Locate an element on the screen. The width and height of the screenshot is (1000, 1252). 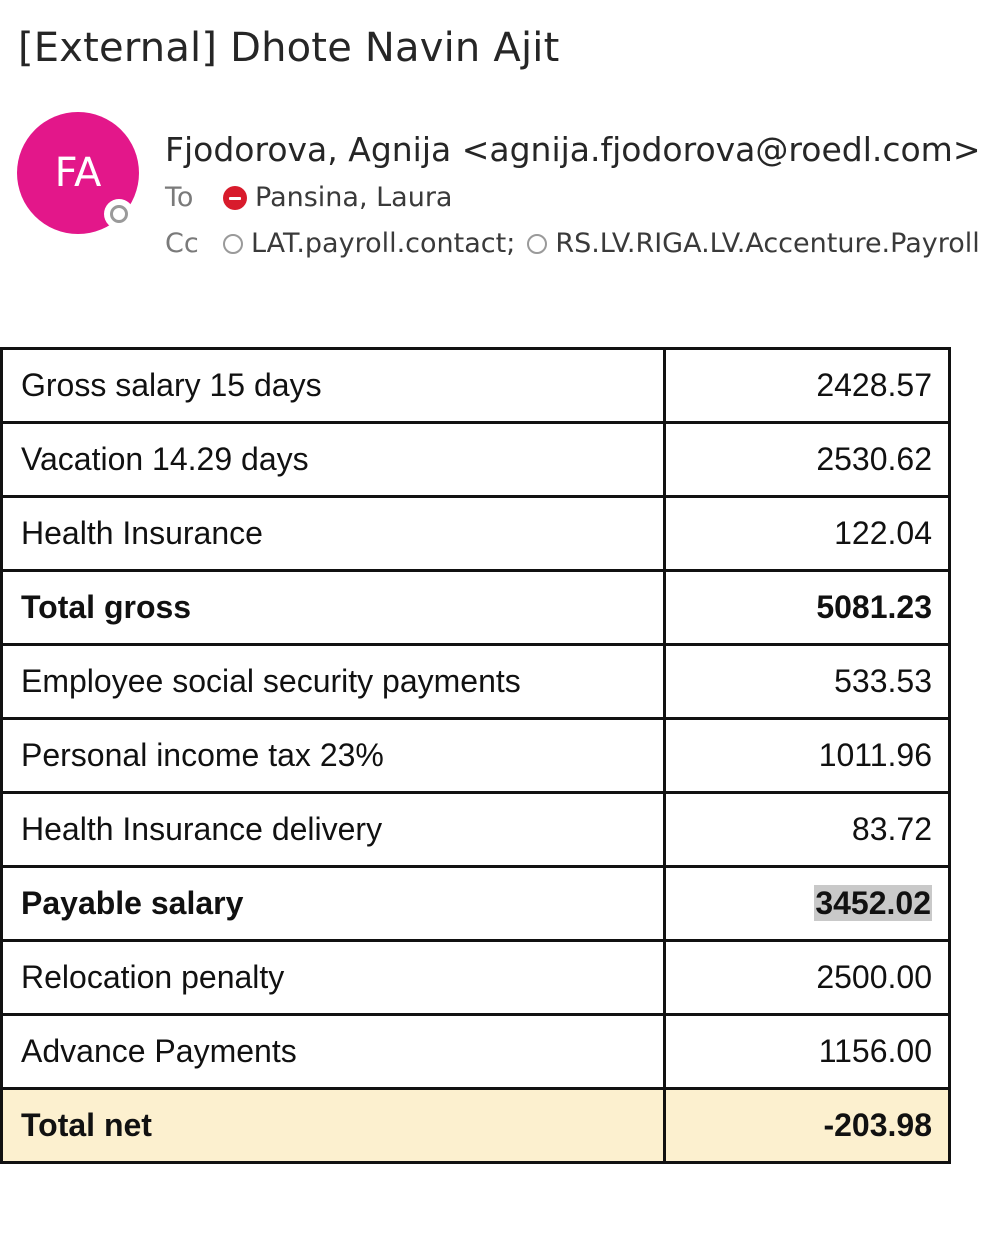
row-label: Vacation 14.29 days is located at coordinates (333, 459).